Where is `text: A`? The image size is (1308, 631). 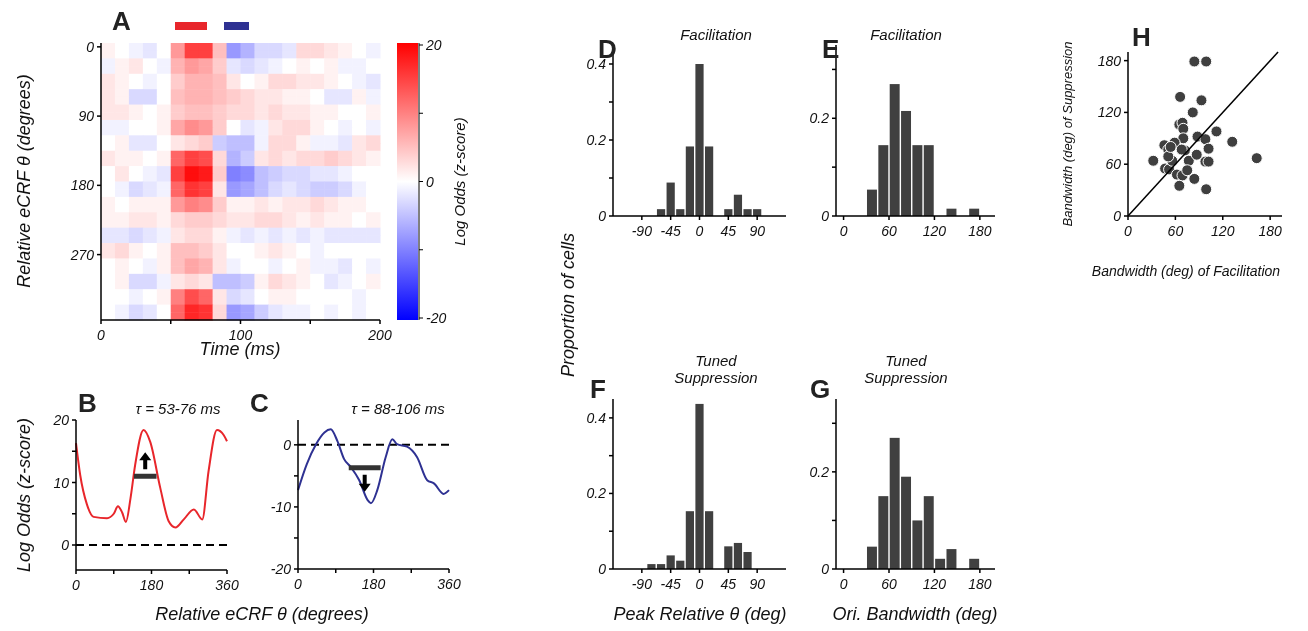 text: A is located at coordinates (121, 21).